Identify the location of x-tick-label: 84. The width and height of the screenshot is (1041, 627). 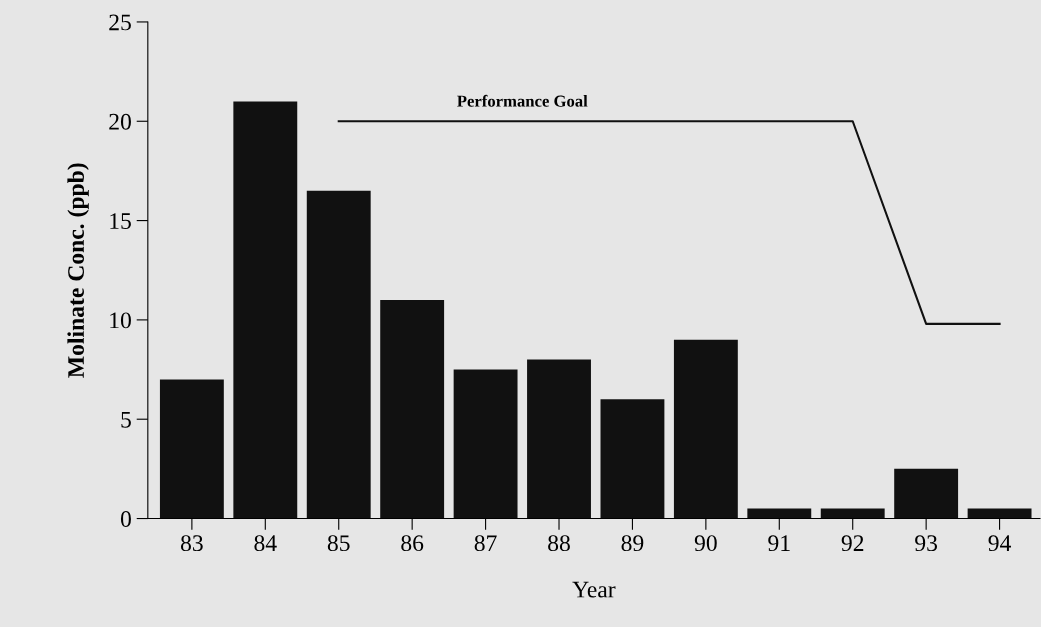
(265, 543).